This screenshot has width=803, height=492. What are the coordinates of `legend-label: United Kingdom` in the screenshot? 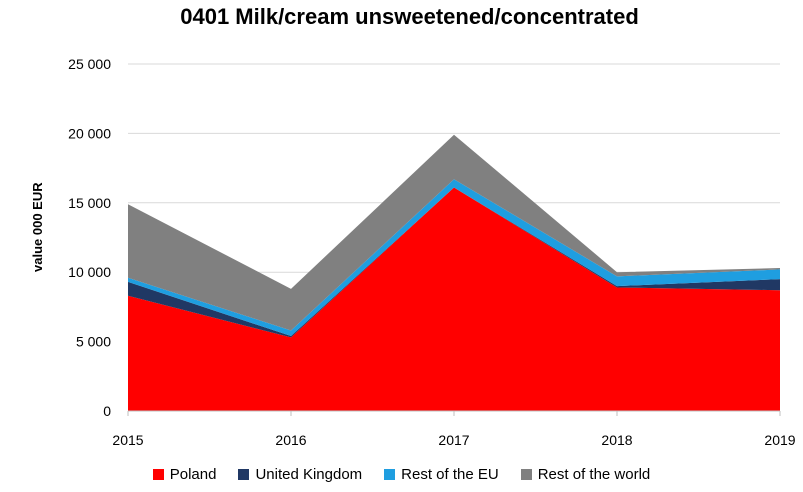 It's located at (309, 474).